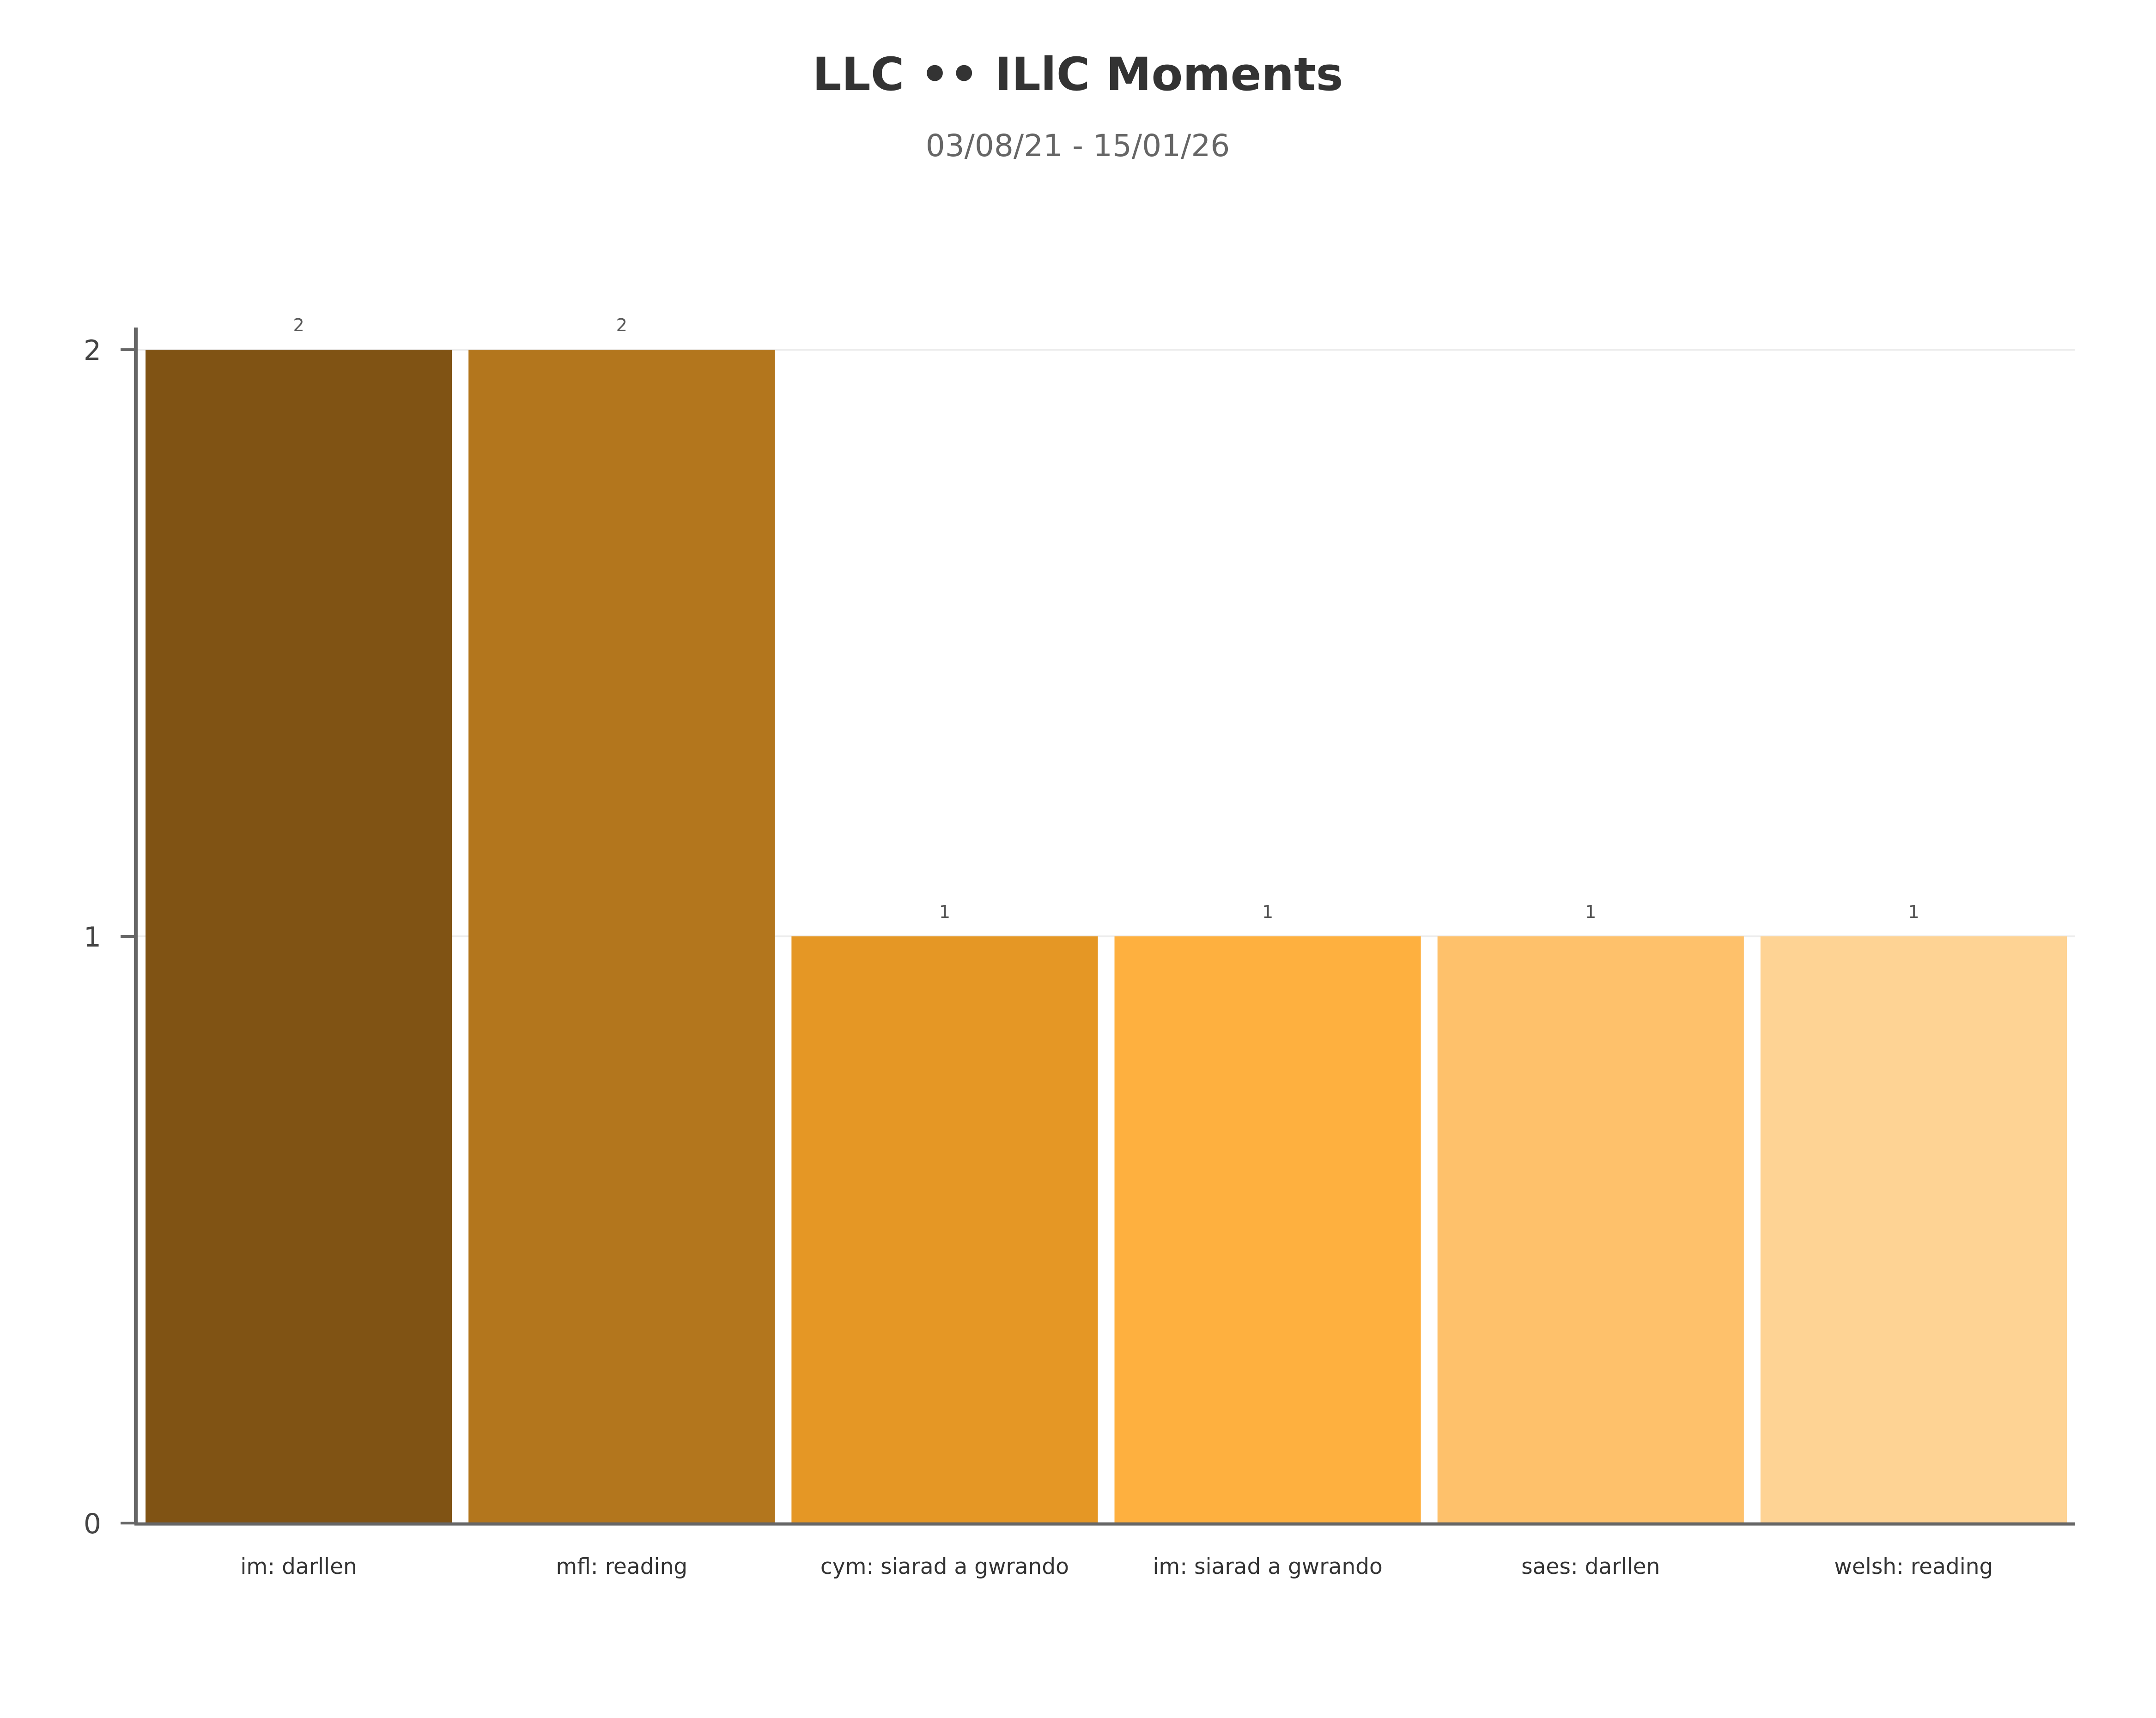  I want to click on chart-subtitle: 03/08/21 - 15/01/26, so click(1078, 146).